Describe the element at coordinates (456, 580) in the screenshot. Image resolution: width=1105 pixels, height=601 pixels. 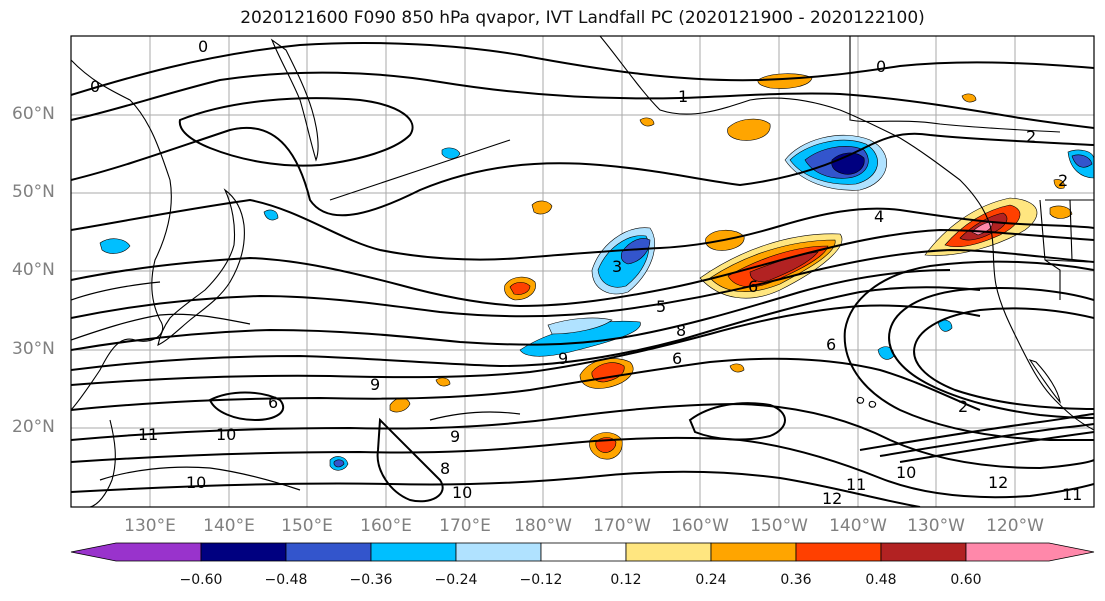
I see `colorbar-tick-label: −0.24` at that location.